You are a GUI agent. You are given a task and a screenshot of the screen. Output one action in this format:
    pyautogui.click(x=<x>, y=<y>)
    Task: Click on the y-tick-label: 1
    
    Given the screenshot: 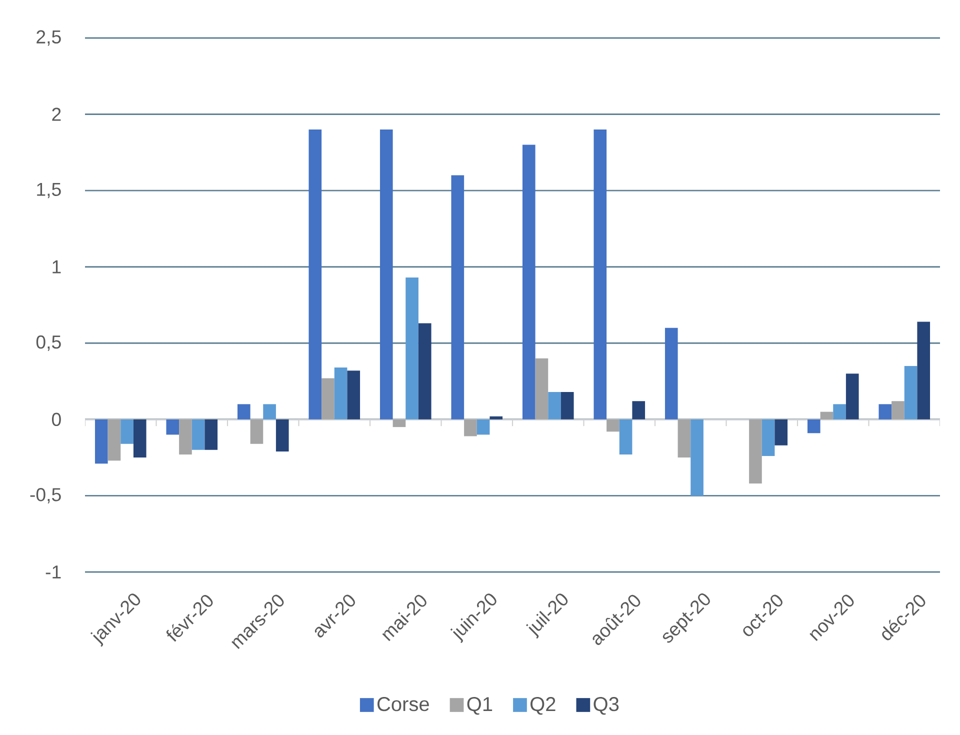 What is the action you would take?
    pyautogui.click(x=56, y=267)
    